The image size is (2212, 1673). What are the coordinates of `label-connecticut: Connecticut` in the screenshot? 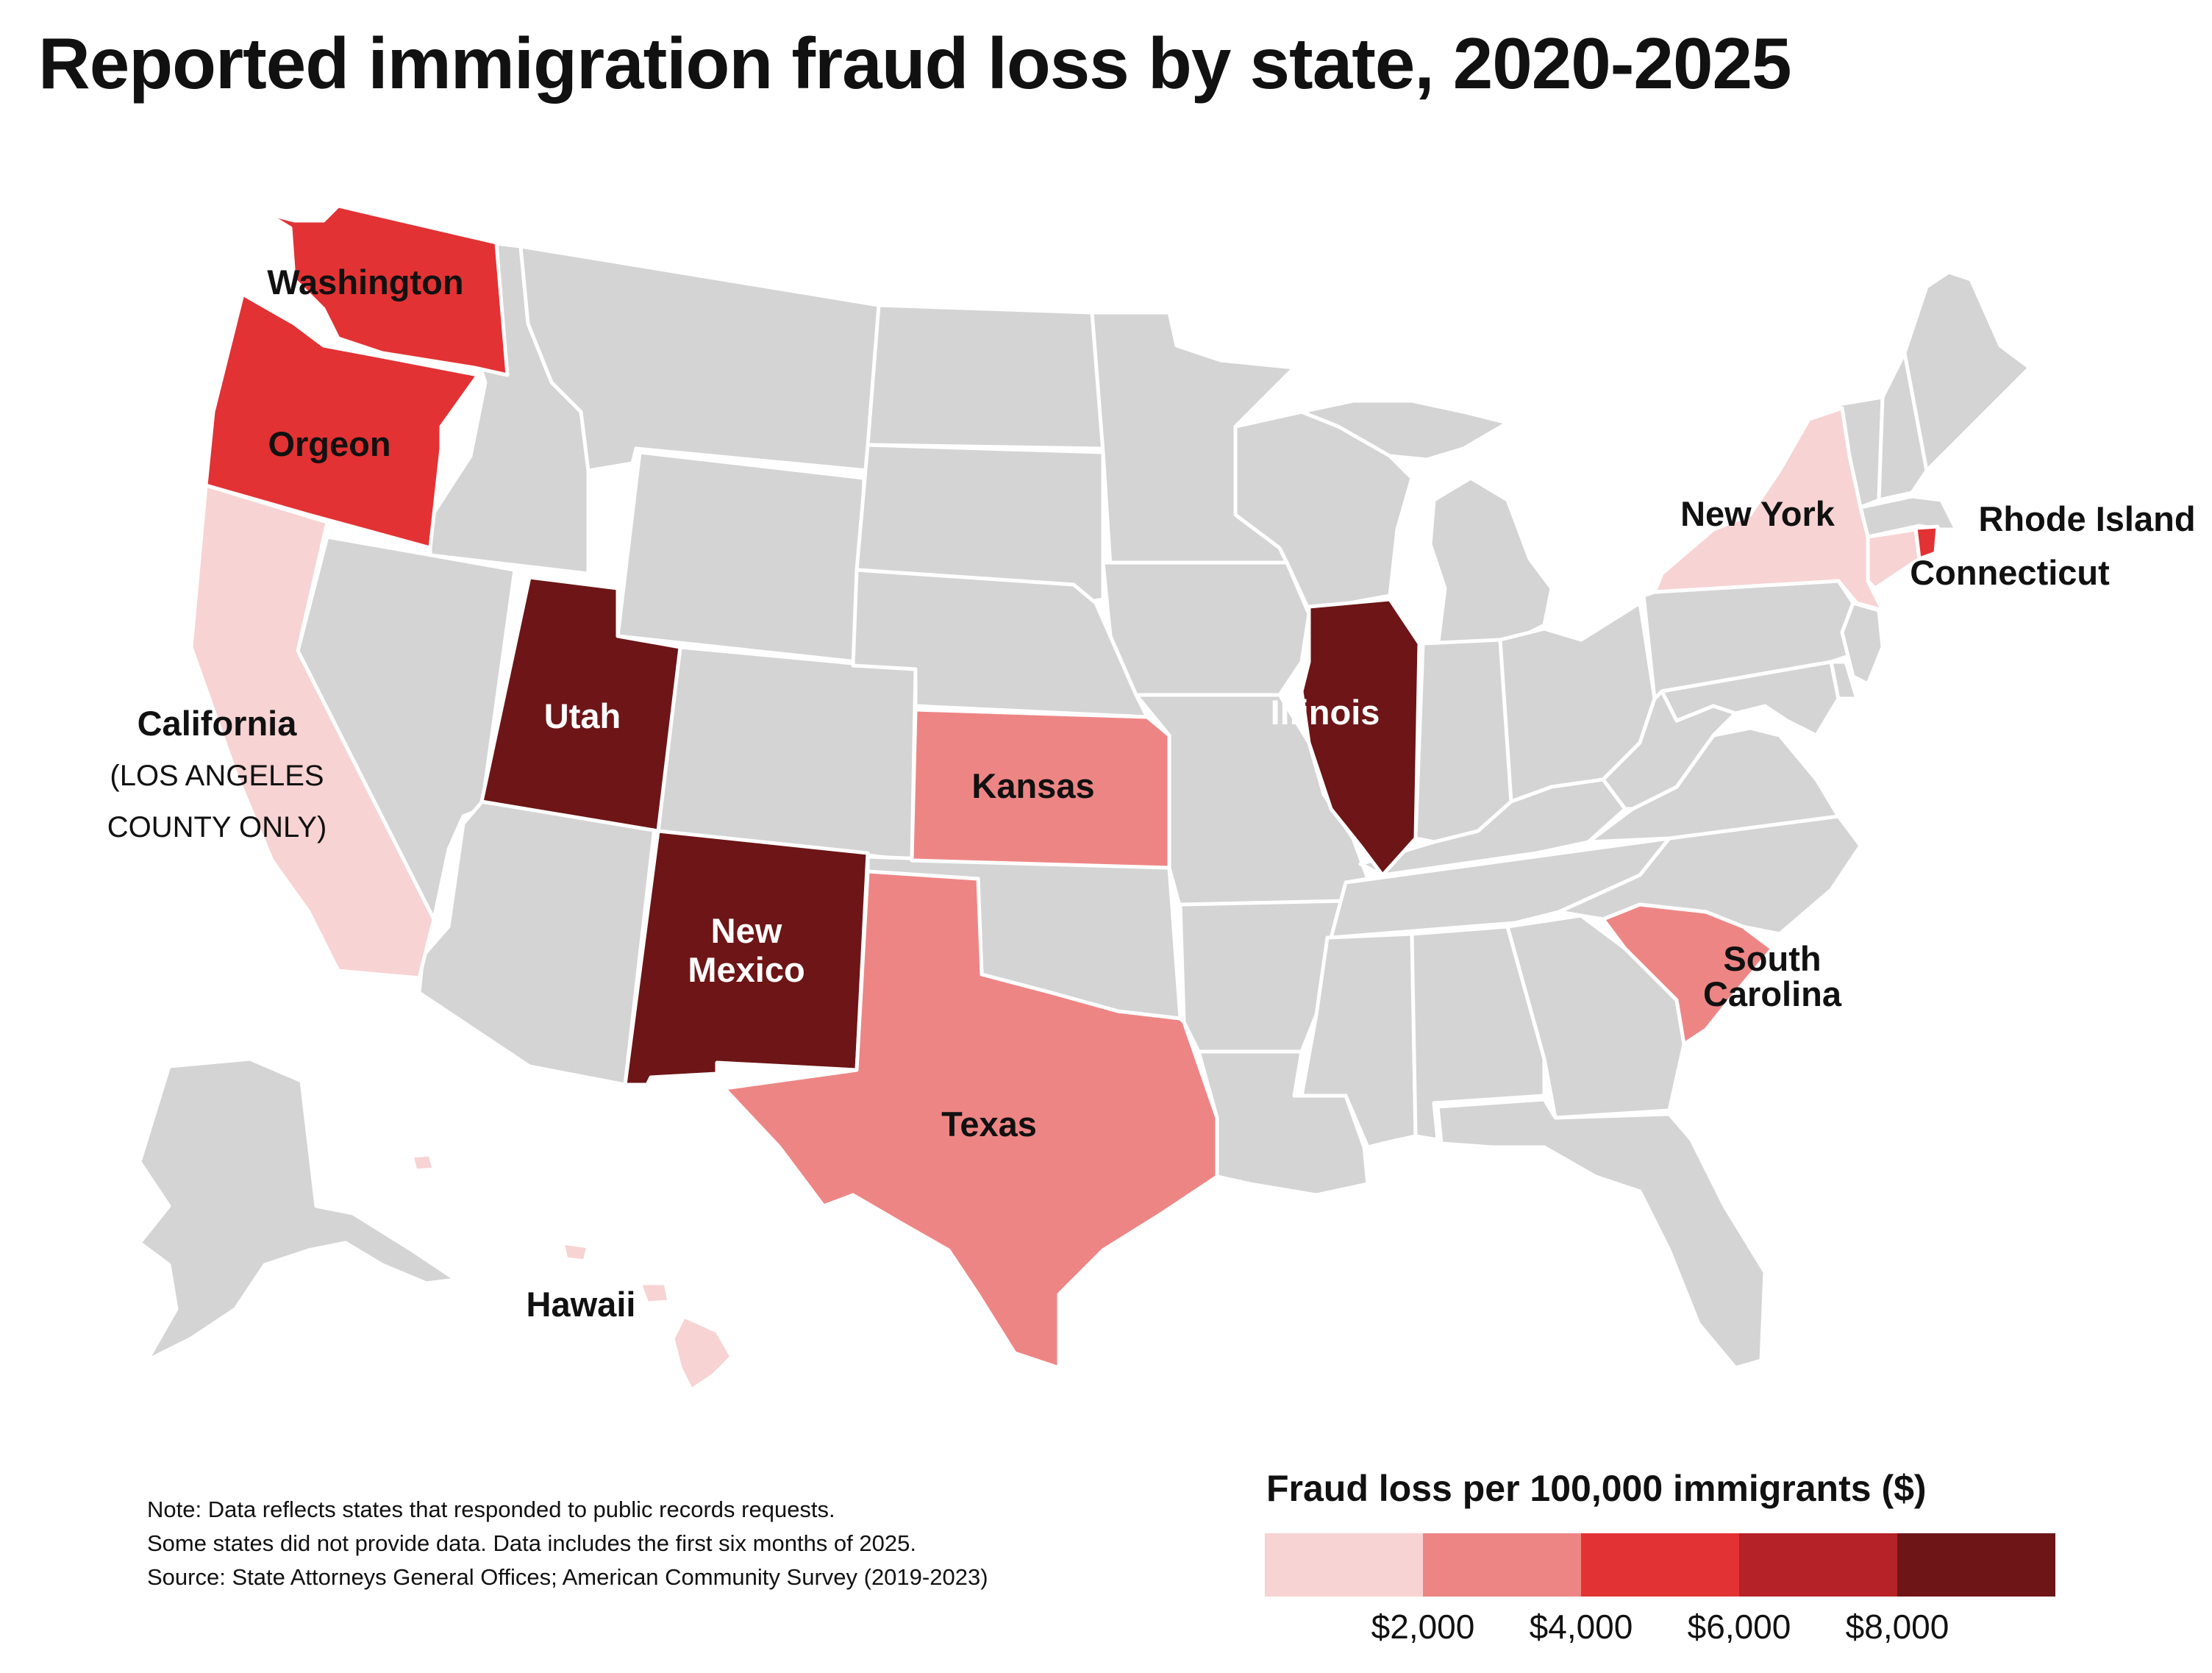 It's located at (2010, 572).